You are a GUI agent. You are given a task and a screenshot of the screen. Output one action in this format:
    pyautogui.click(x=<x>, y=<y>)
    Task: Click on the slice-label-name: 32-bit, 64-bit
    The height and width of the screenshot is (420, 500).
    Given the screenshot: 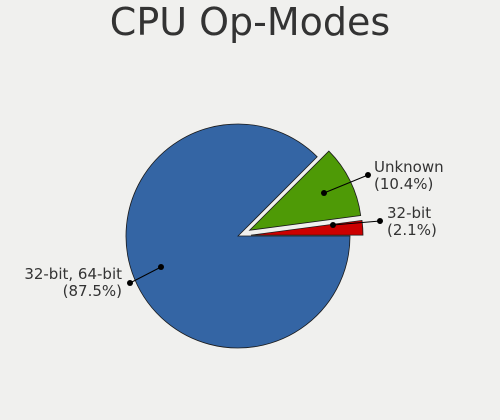 What is the action you would take?
    pyautogui.click(x=73, y=274)
    